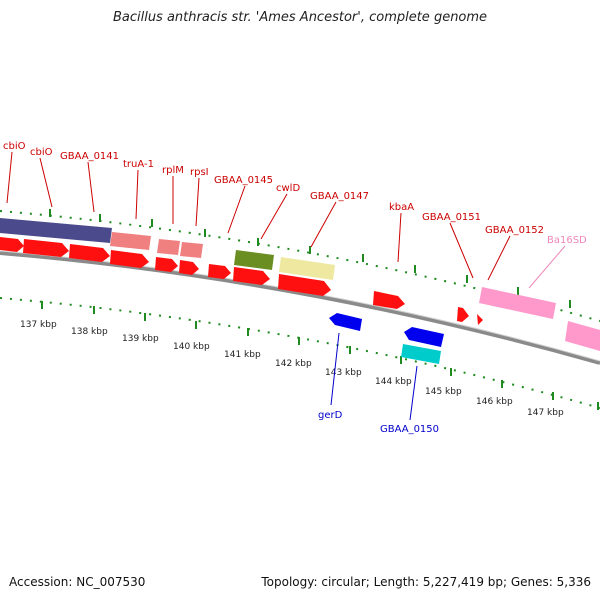  What do you see at coordinates (168, 247) in the screenshot?
I see `gene-rplM-feature` at bounding box center [168, 247].